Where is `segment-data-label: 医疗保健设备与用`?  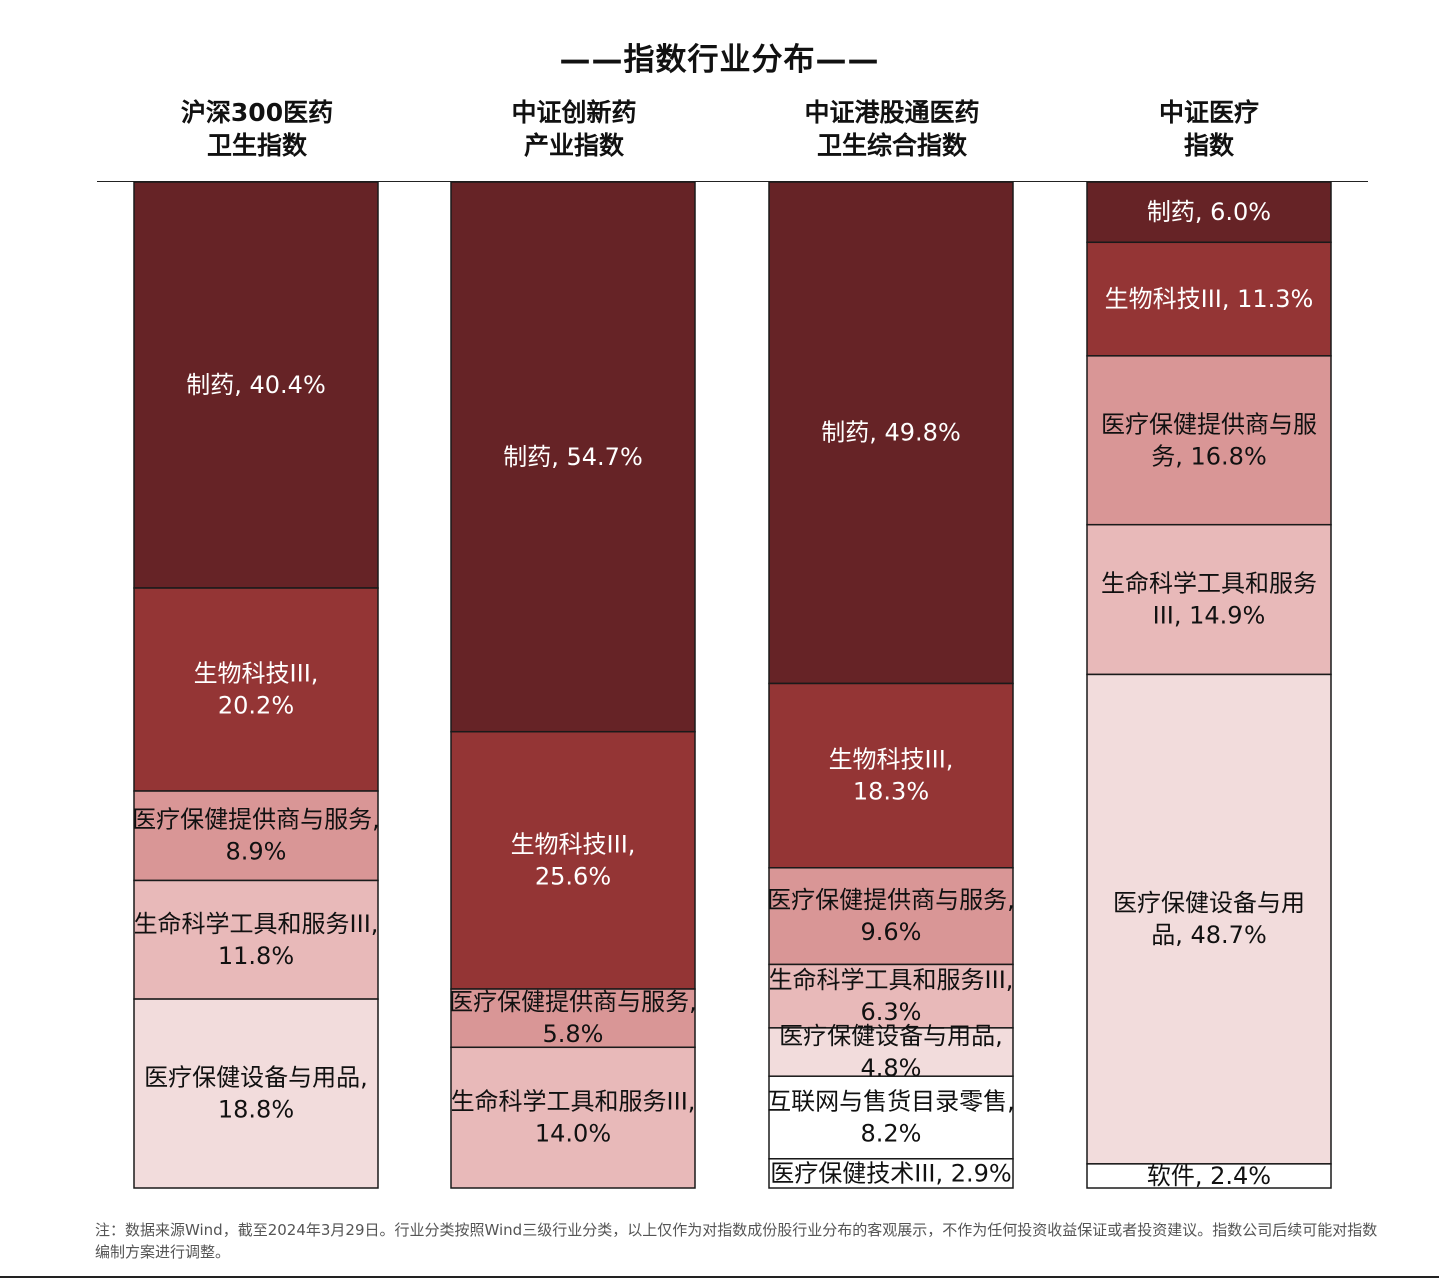 segment-data-label: 医疗保健设备与用 is located at coordinates (1209, 903).